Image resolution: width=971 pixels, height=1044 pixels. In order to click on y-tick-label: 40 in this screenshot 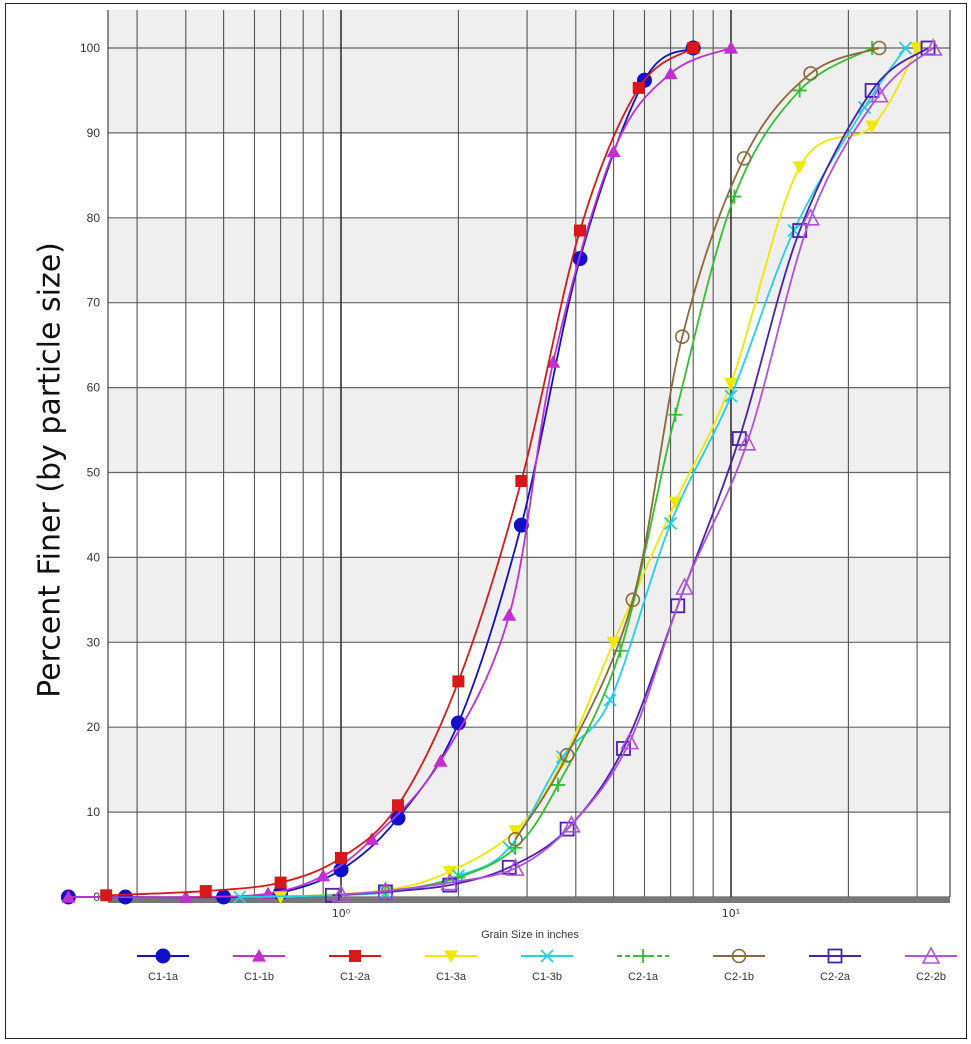, I will do `click(94, 557)`.